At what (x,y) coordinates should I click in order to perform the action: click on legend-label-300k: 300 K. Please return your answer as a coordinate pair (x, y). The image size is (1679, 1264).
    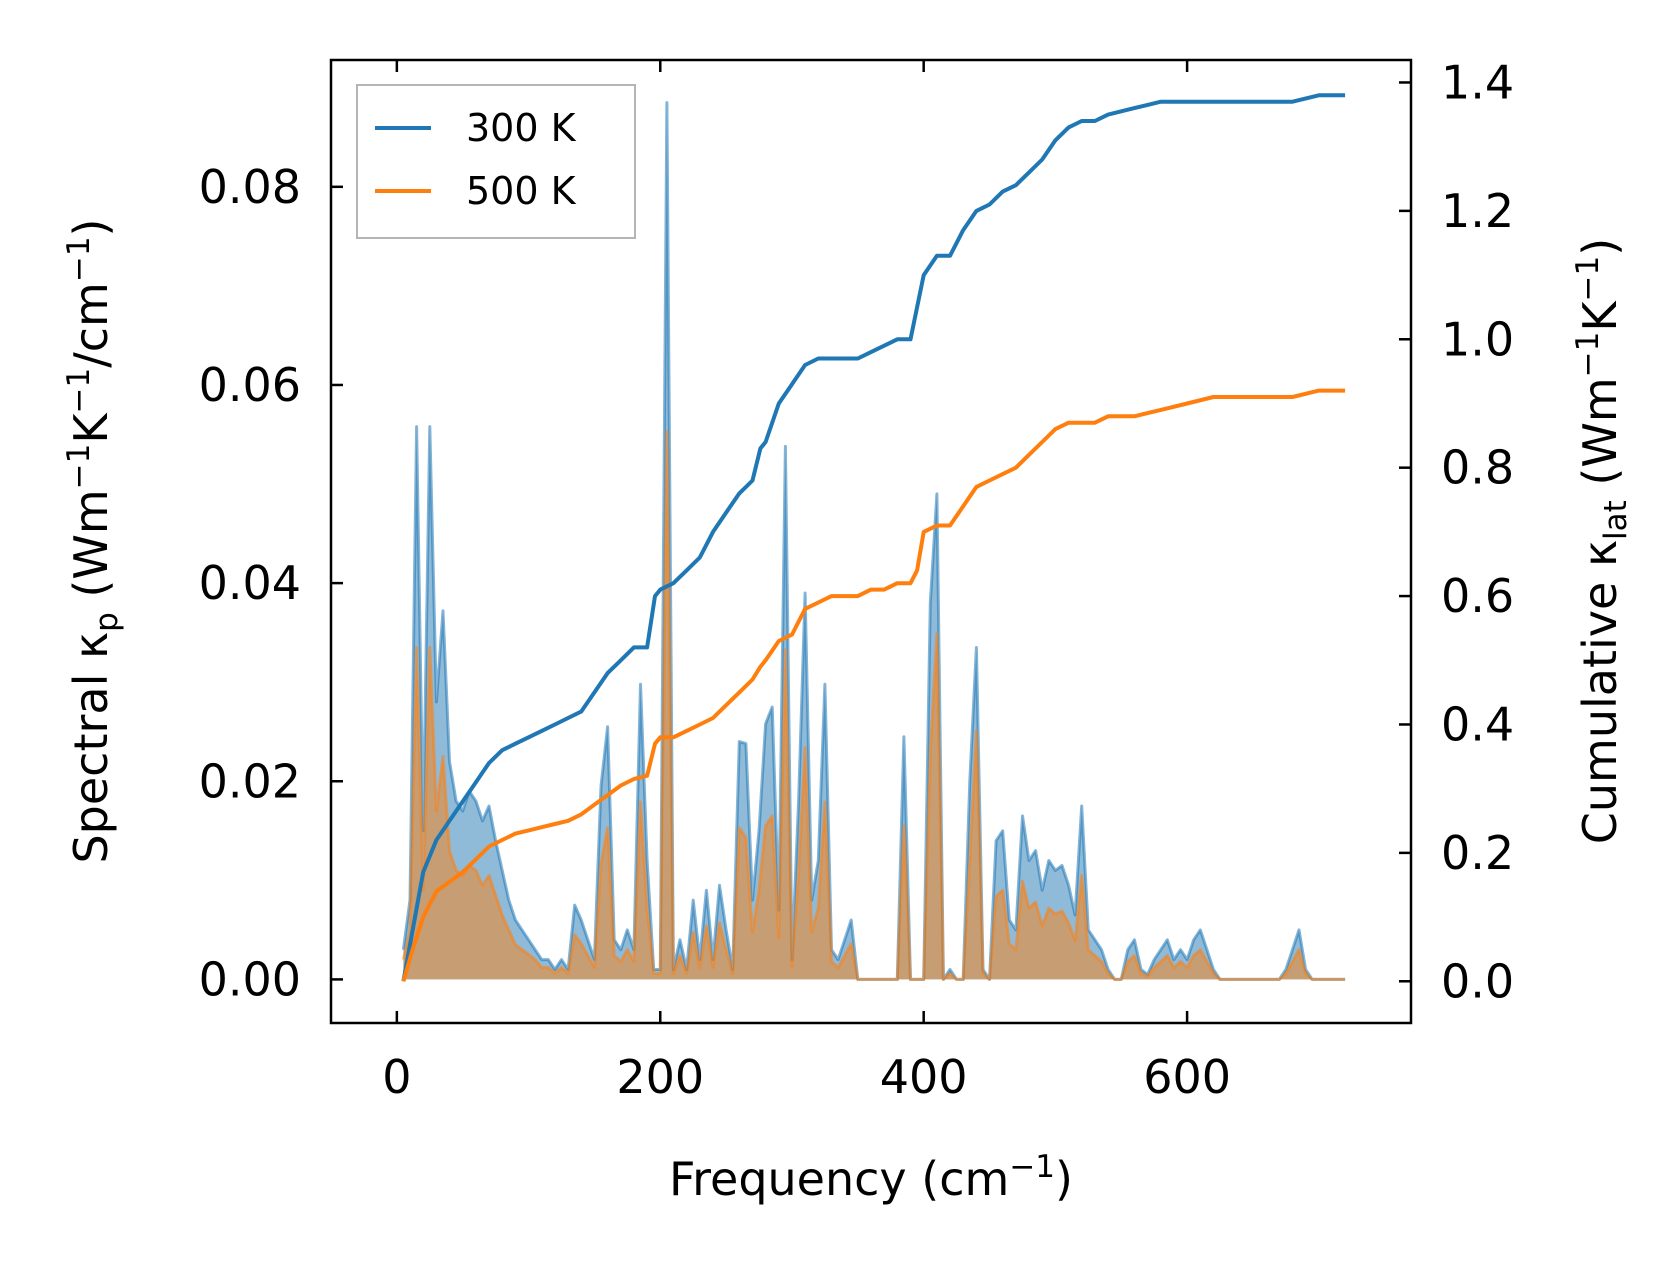
    Looking at the image, I should click on (521, 128).